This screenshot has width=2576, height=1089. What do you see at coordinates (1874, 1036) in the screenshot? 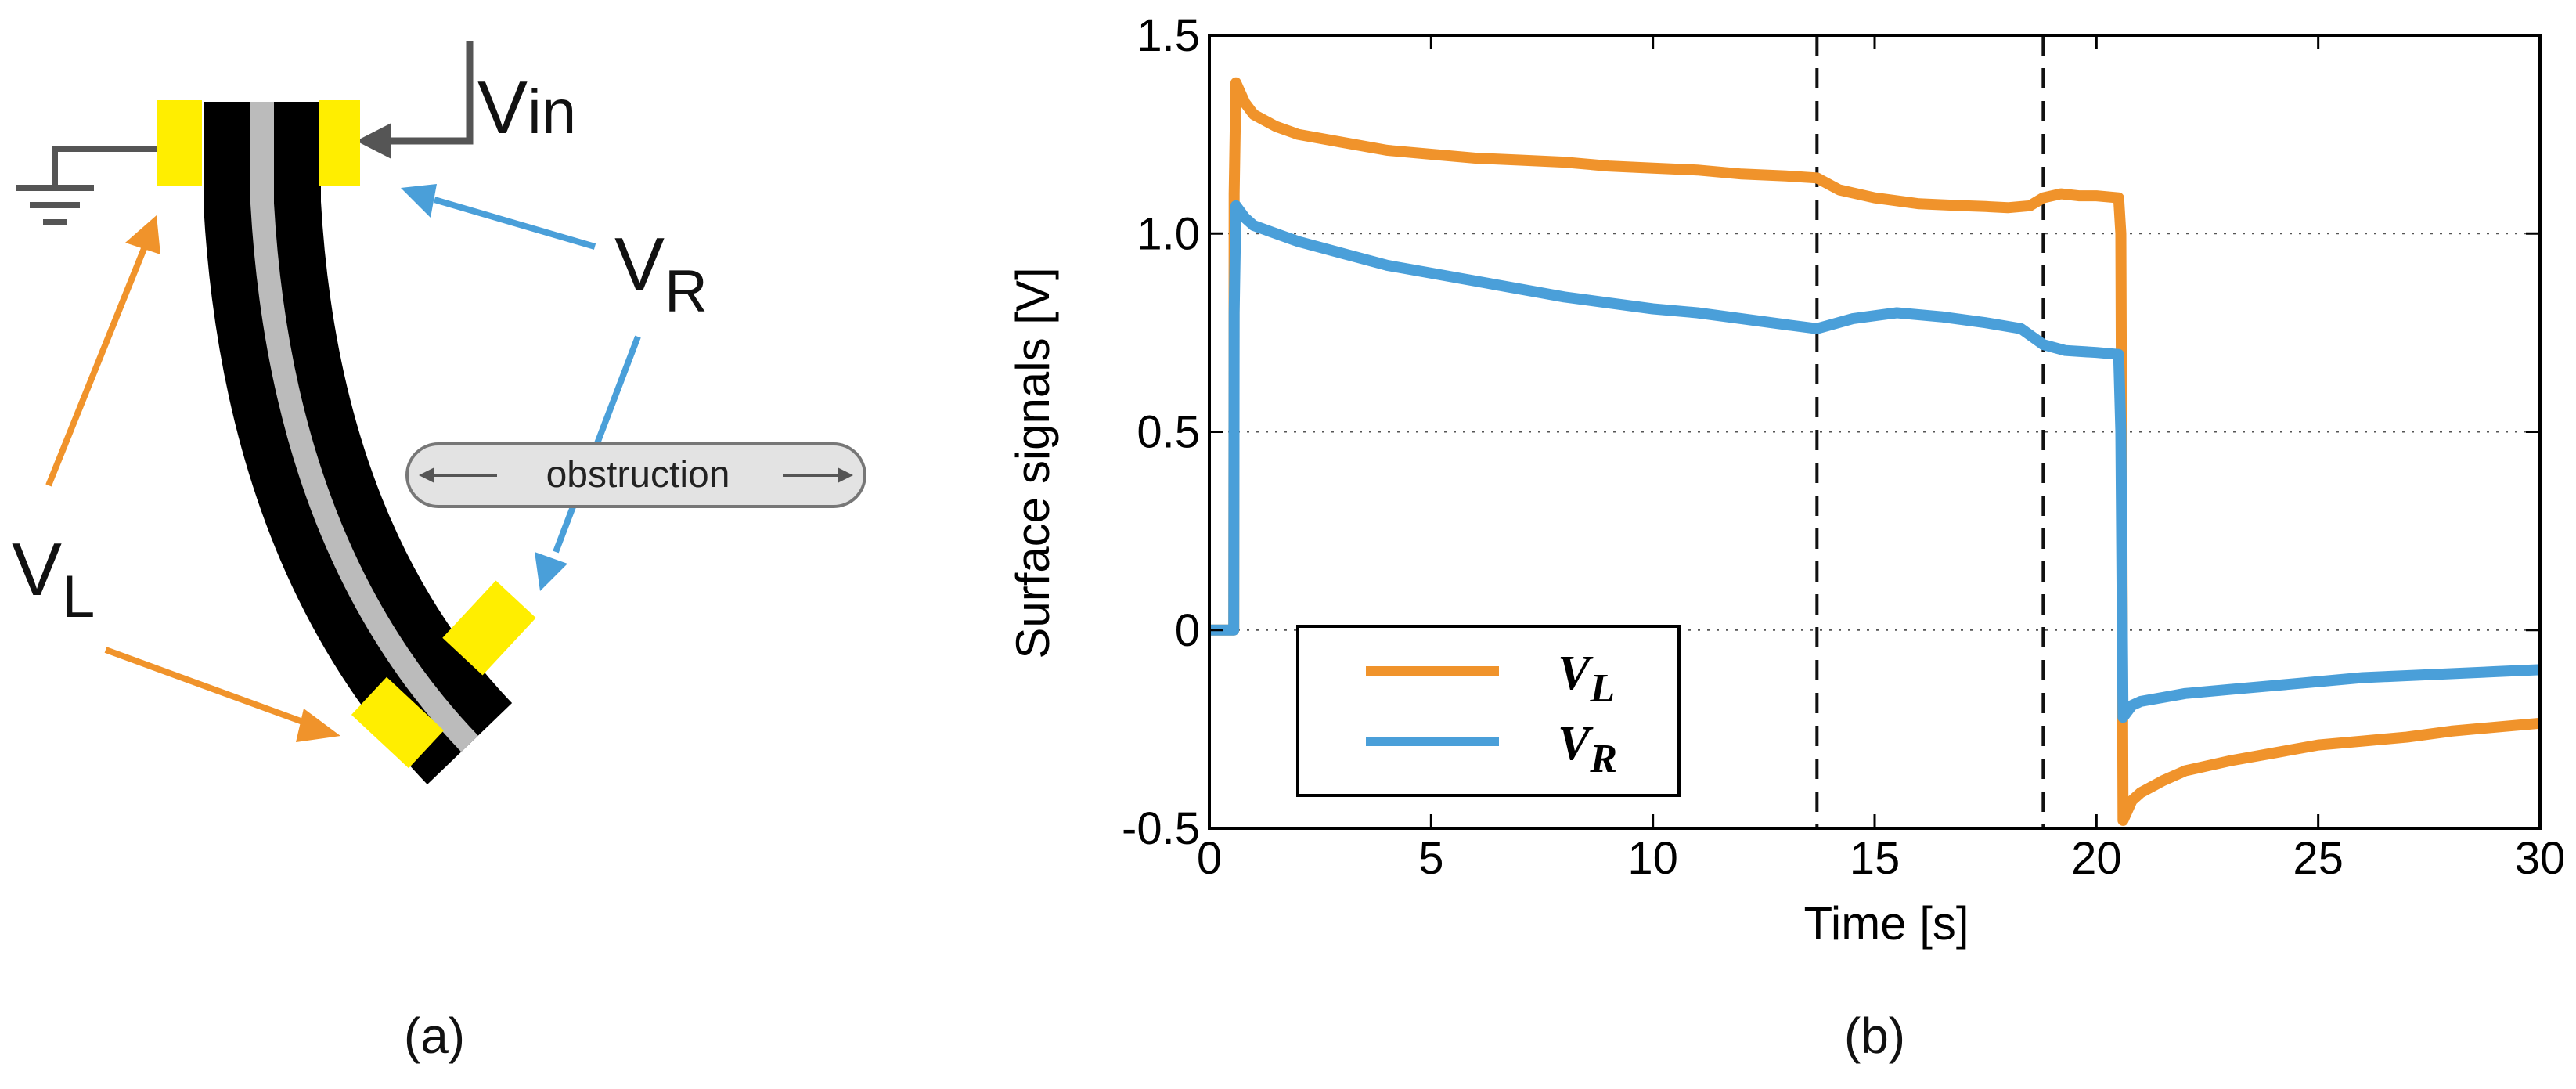
I see `caption-b: (b)` at bounding box center [1874, 1036].